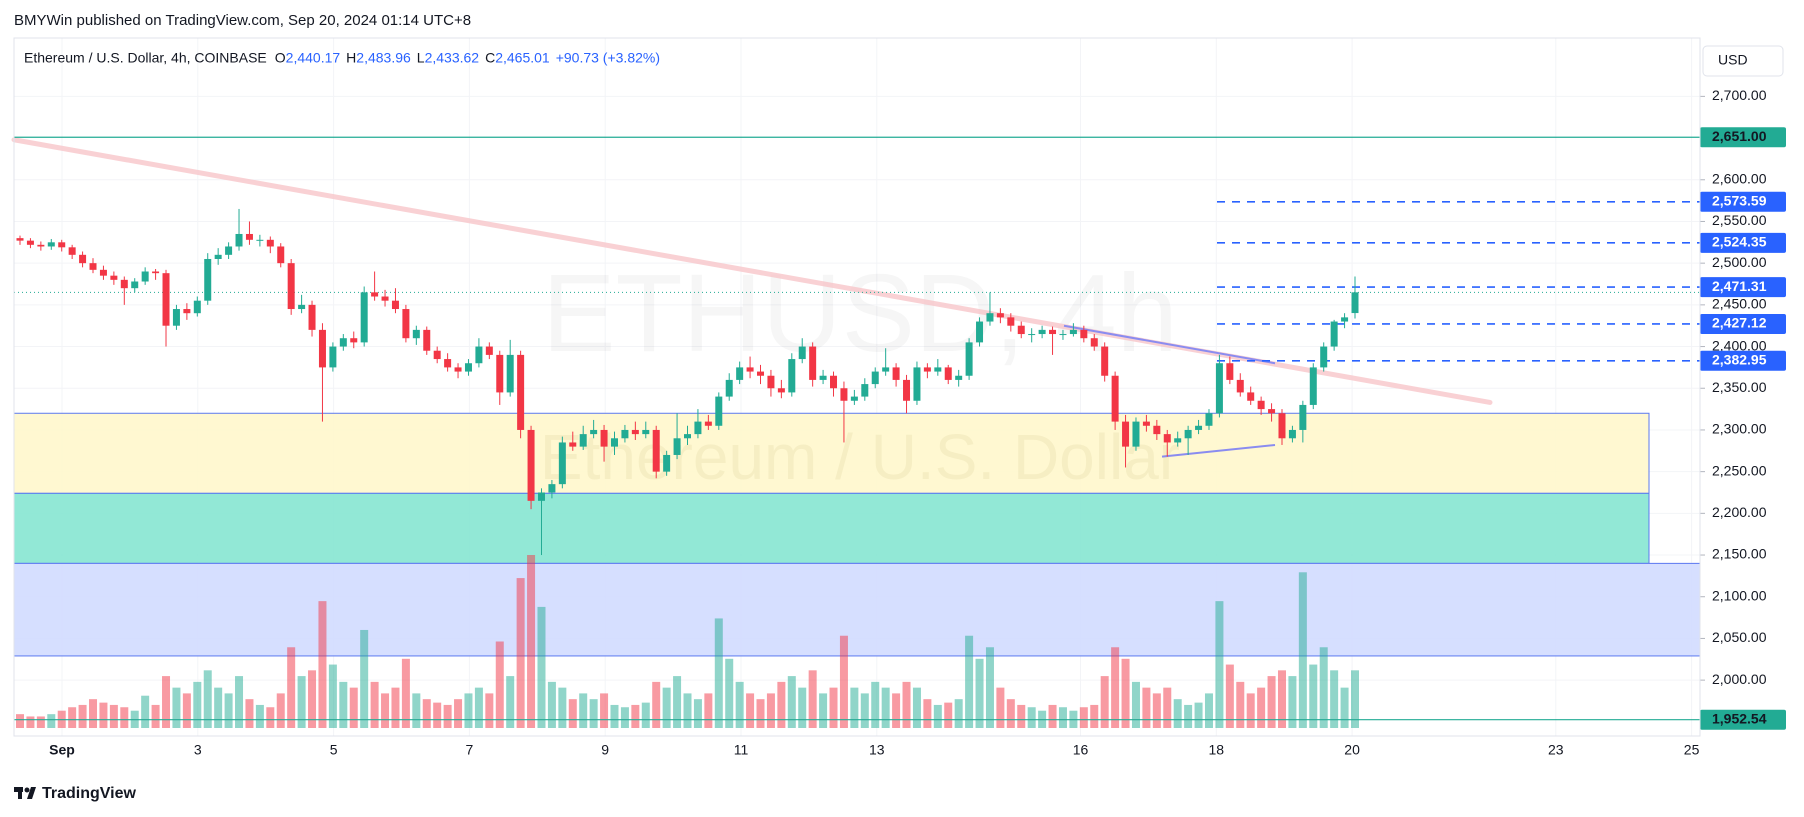 The image size is (1804, 817). What do you see at coordinates (1739, 679) in the screenshot?
I see `y-tick-label: 2,000.00` at bounding box center [1739, 679].